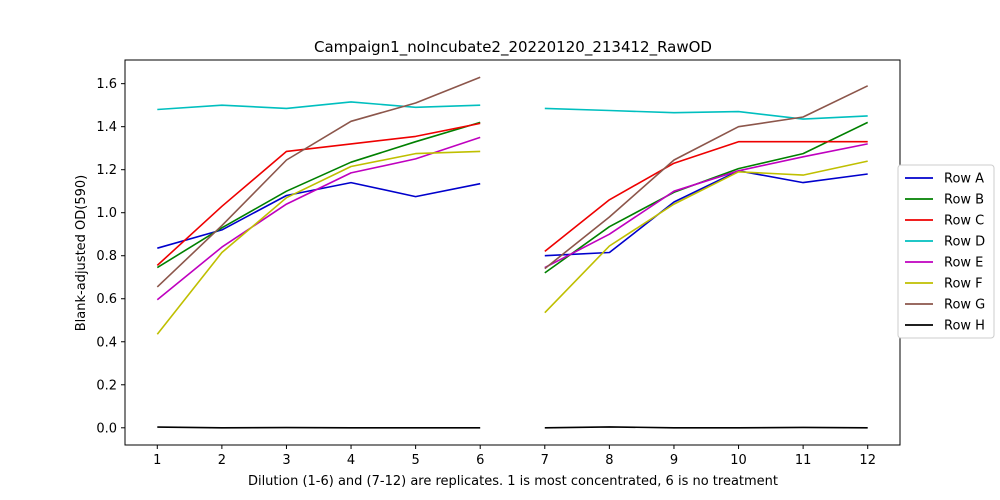 This screenshot has width=1000, height=500. What do you see at coordinates (106, 299) in the screenshot?
I see `y-tick-label: 0.6` at bounding box center [106, 299].